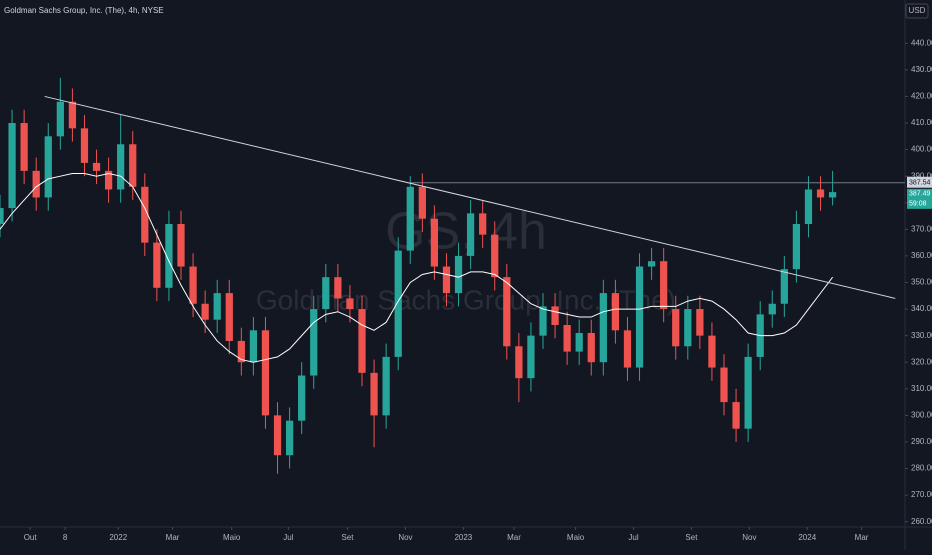 The image size is (932, 555). What do you see at coordinates (921, 361) in the screenshot?
I see `y-tick-label: 320.00` at bounding box center [921, 361].